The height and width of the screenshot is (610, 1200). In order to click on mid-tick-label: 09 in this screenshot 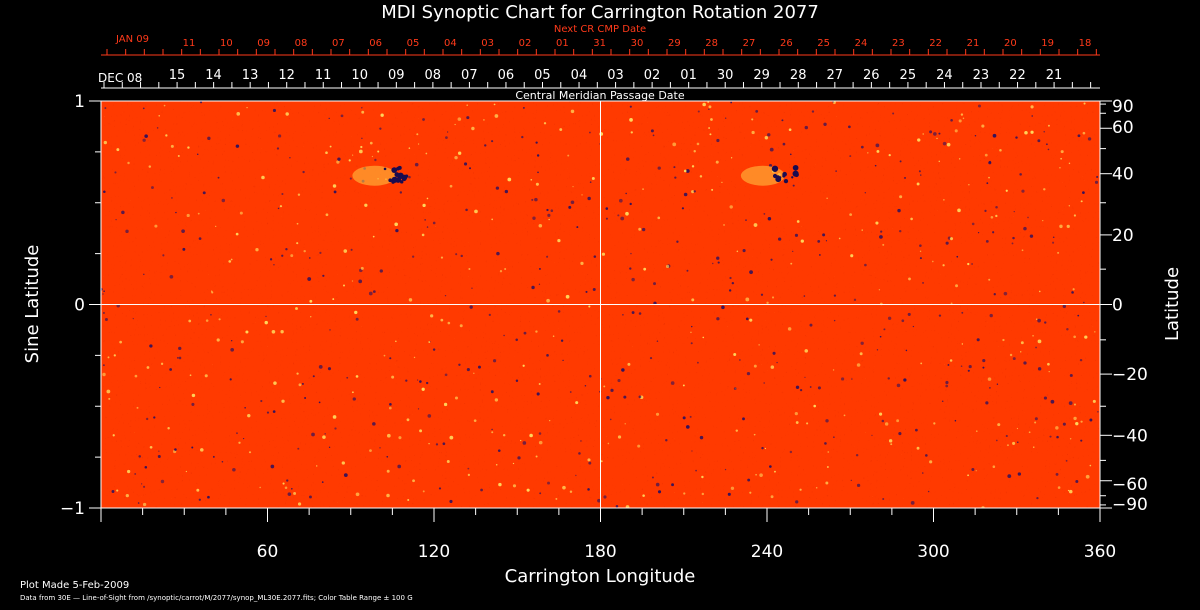, I will do `click(396, 75)`.